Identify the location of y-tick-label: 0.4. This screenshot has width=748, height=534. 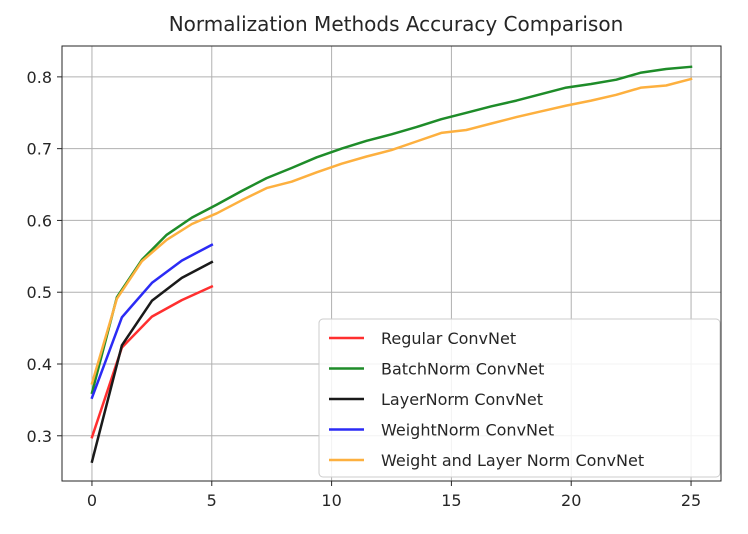
(39, 364).